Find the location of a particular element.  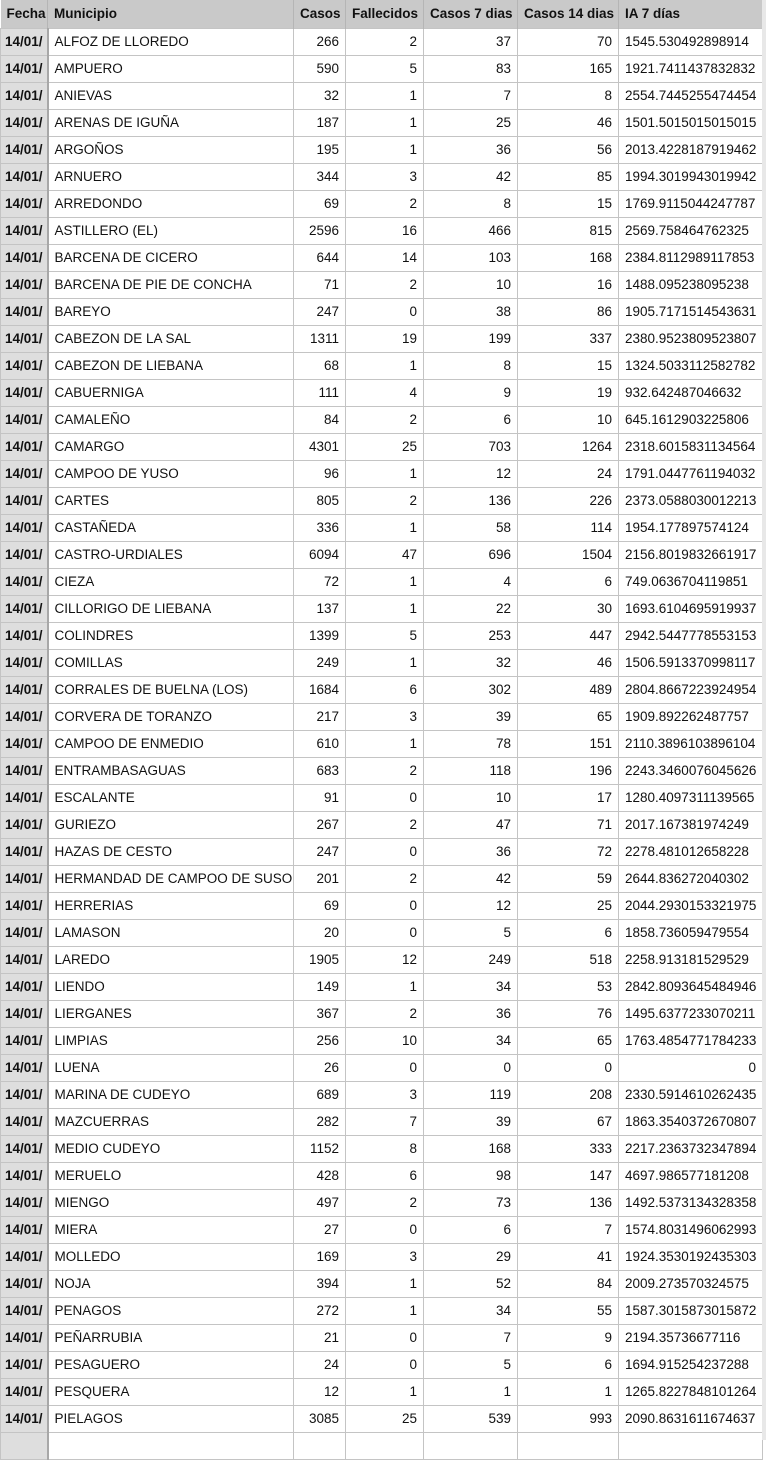

ia-7-dias-cell: 1994.3019943019942 is located at coordinates (690, 176).